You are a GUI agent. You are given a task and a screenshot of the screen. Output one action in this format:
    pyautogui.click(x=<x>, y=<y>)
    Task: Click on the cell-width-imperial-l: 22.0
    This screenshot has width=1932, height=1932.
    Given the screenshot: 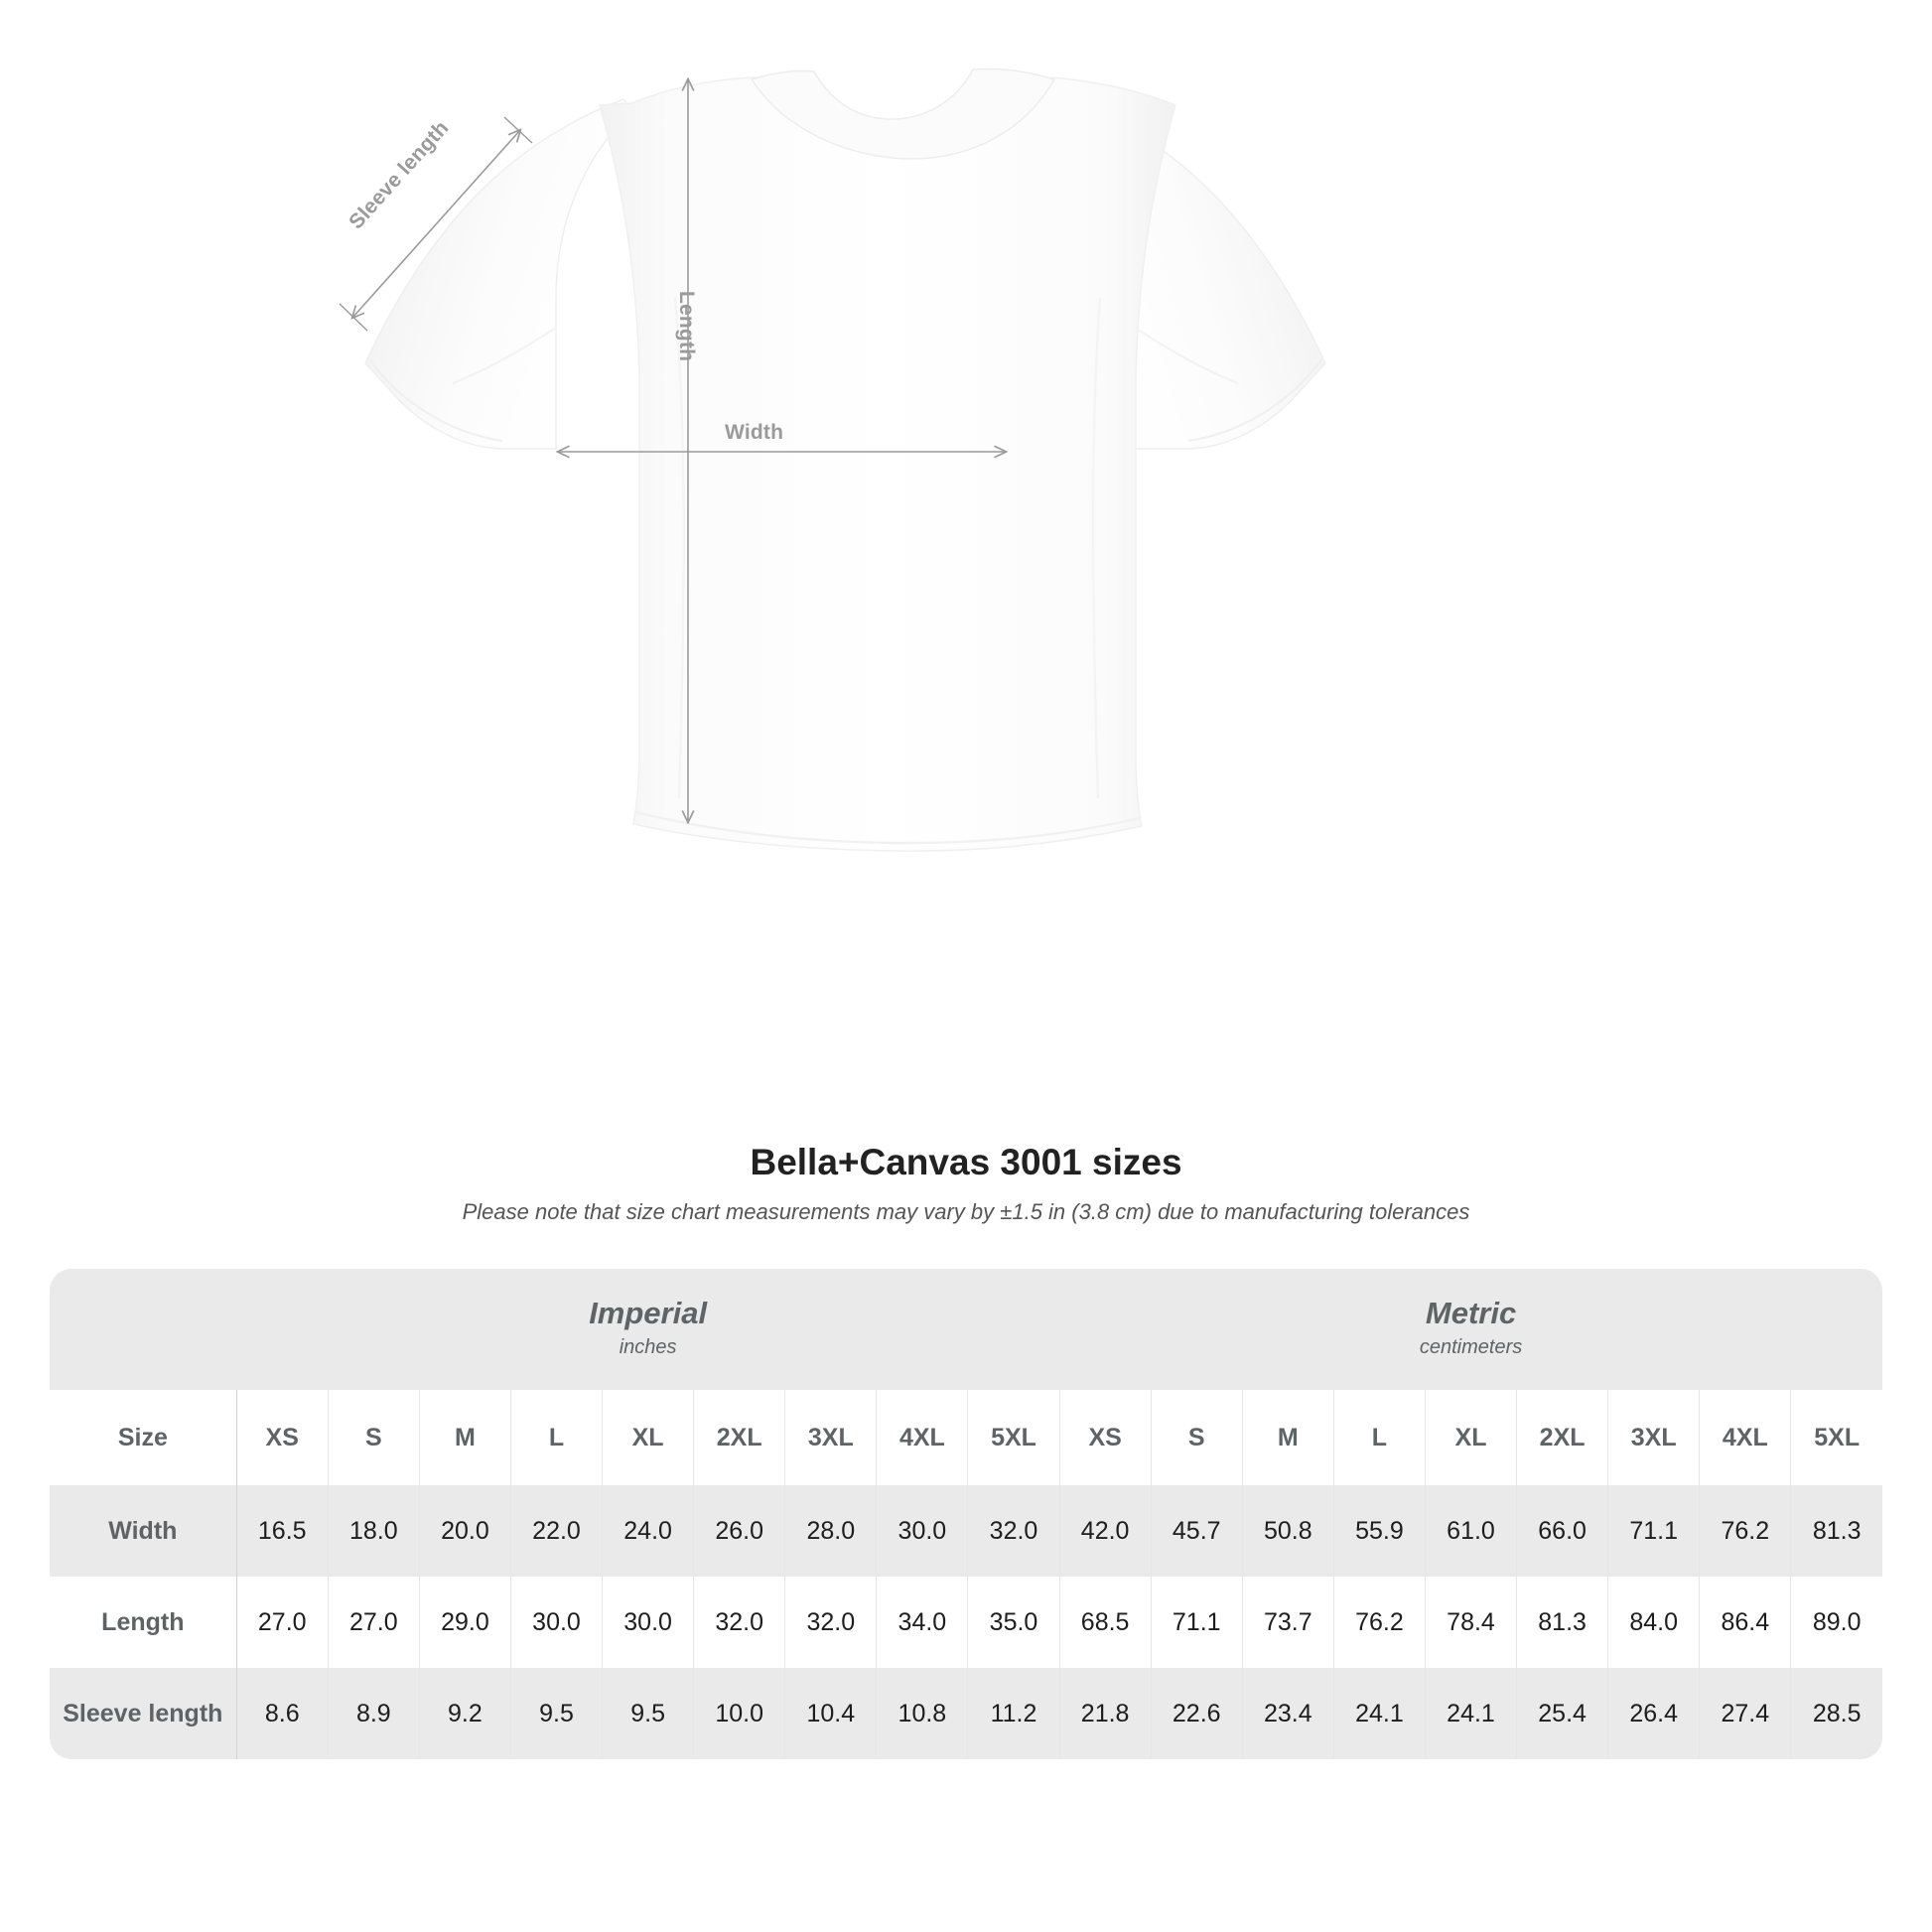 What is the action you would take?
    pyautogui.click(x=557, y=1531)
    